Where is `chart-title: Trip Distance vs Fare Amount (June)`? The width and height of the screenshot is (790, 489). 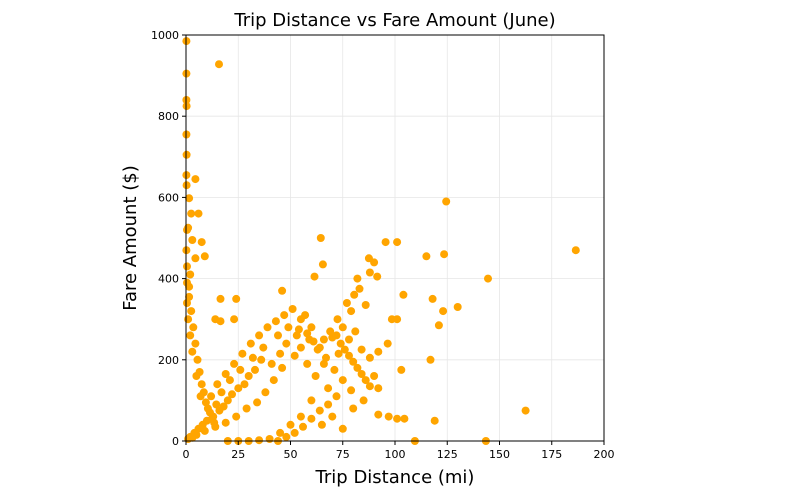
chart-title: Trip Distance vs Fare Amount (June) is located at coordinates (394, 20).